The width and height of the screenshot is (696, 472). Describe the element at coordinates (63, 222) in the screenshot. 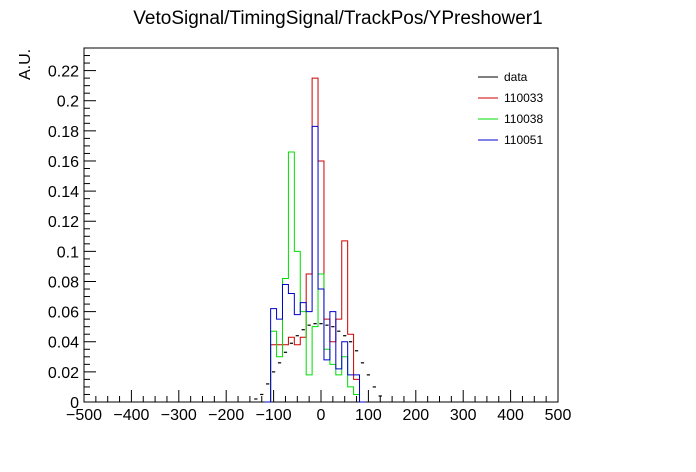

I see `y-tick-label: 0.12` at that location.